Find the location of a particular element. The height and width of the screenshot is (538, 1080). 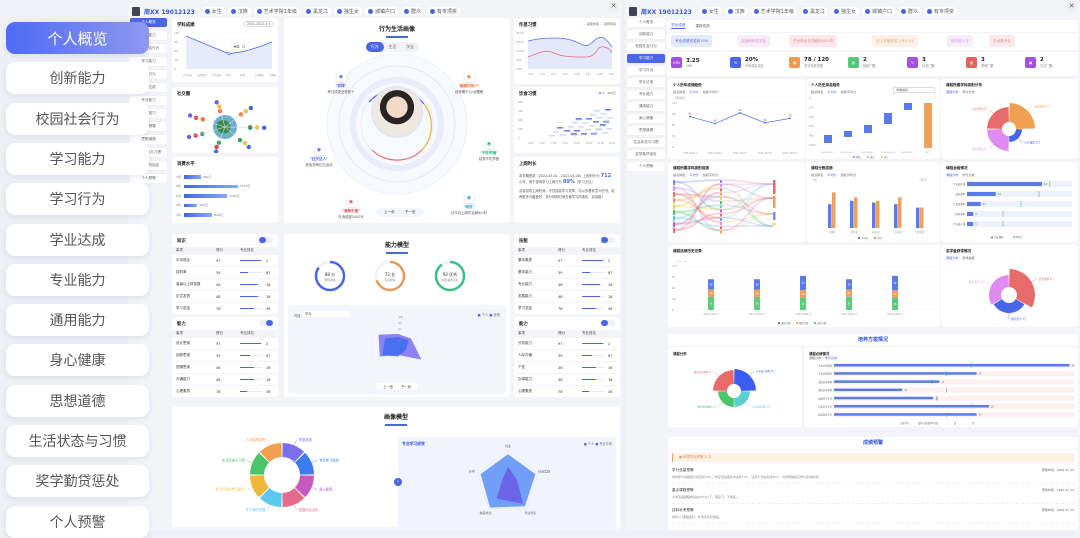

chevron-right-icon: › is located at coordinates (398, 482).